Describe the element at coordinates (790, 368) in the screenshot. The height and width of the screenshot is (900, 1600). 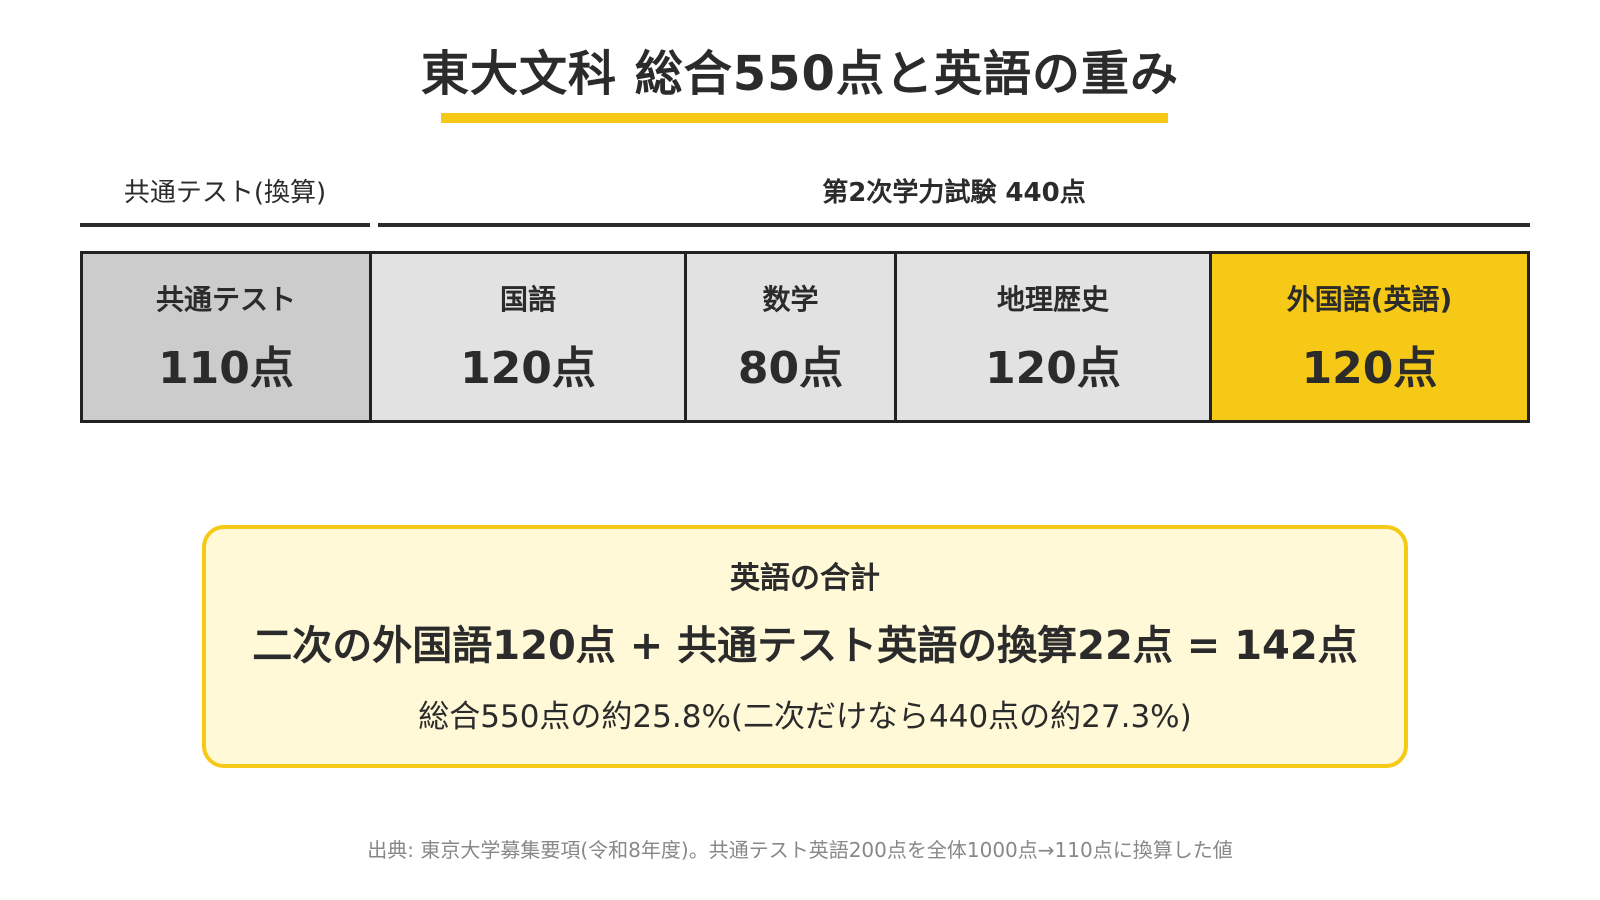
I see `segment-points: 80点` at that location.